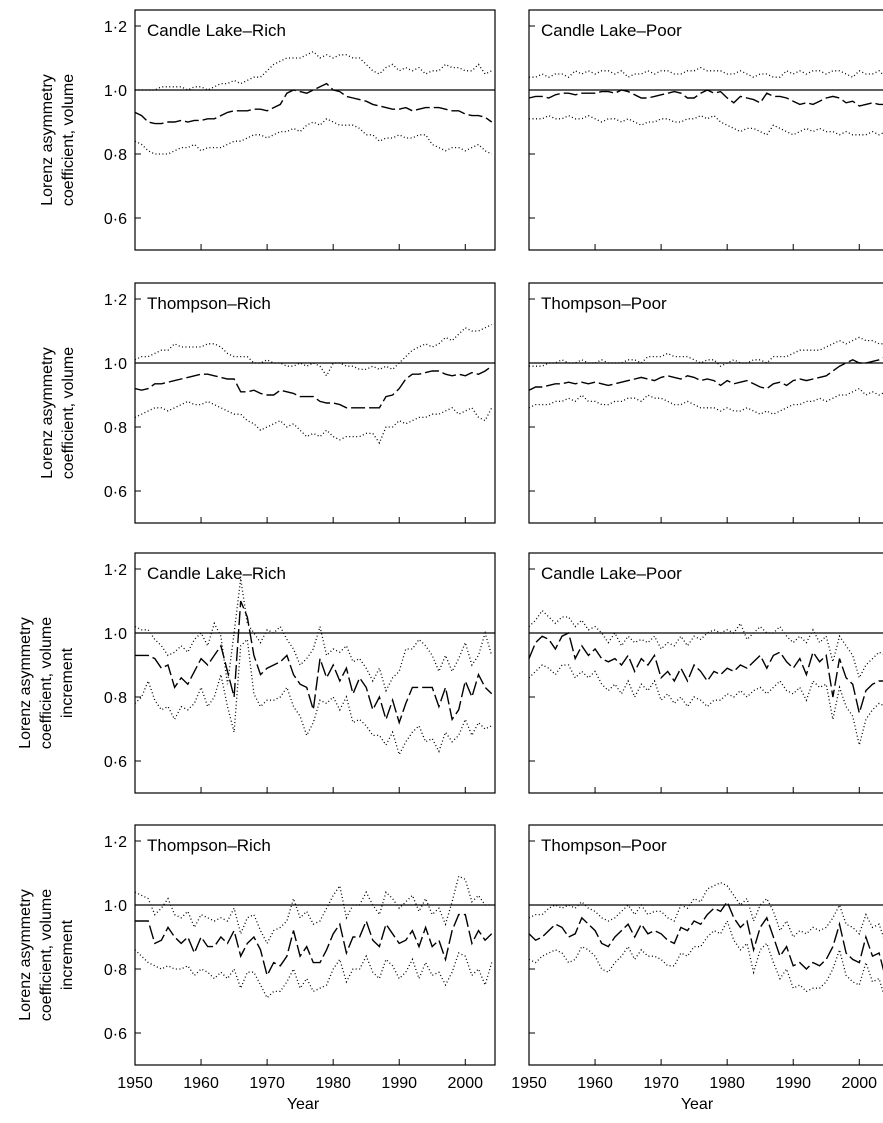  I want to click on chart-panel: Thompson–Poor, so click(705, 403).